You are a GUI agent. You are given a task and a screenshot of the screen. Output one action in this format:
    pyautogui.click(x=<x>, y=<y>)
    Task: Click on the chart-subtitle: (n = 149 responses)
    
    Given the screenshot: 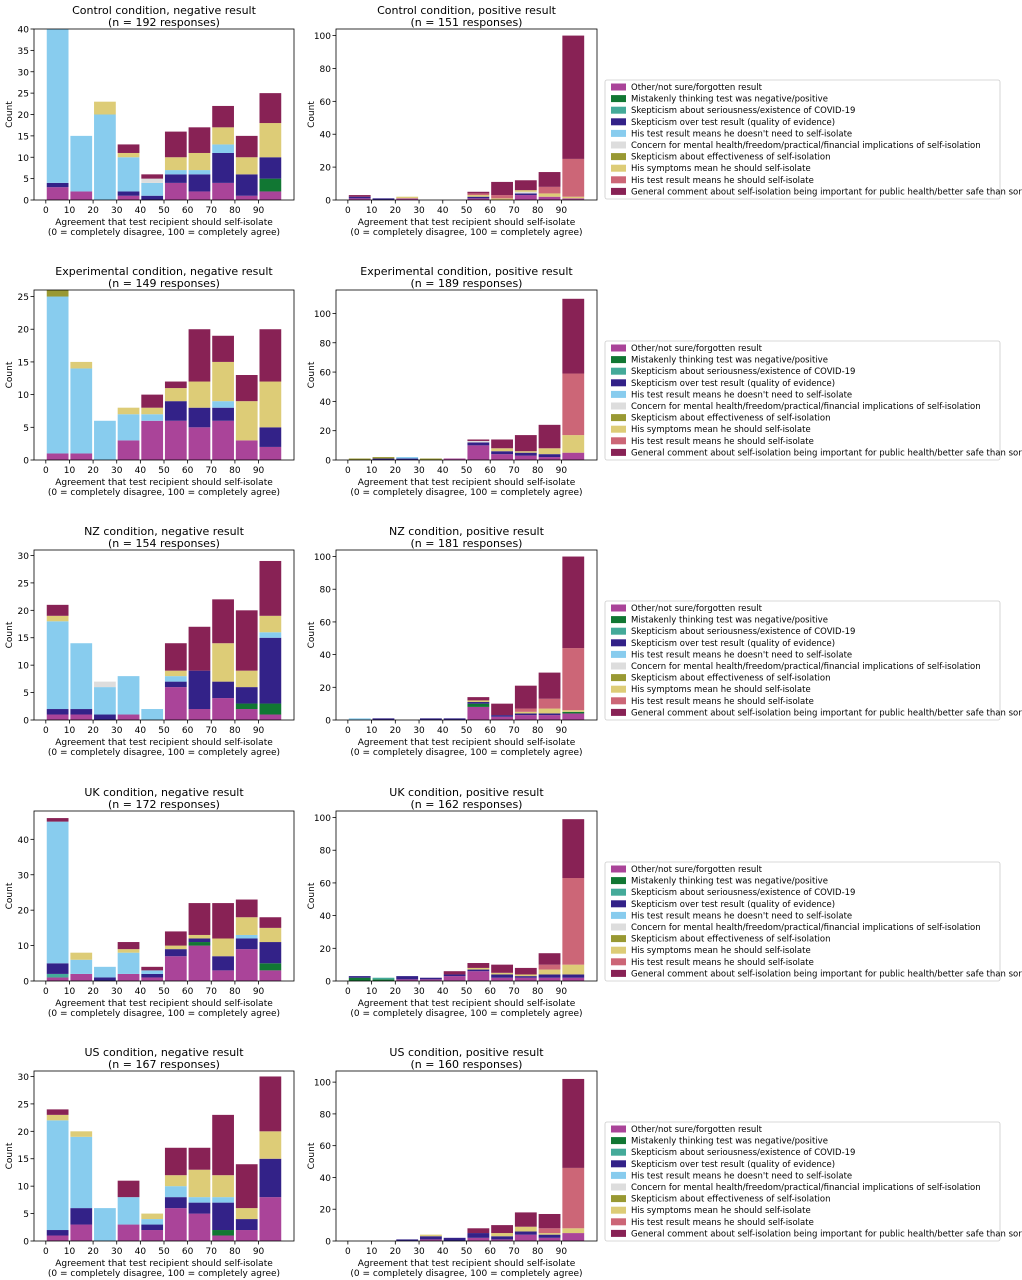 What is the action you would take?
    pyautogui.click(x=164, y=283)
    